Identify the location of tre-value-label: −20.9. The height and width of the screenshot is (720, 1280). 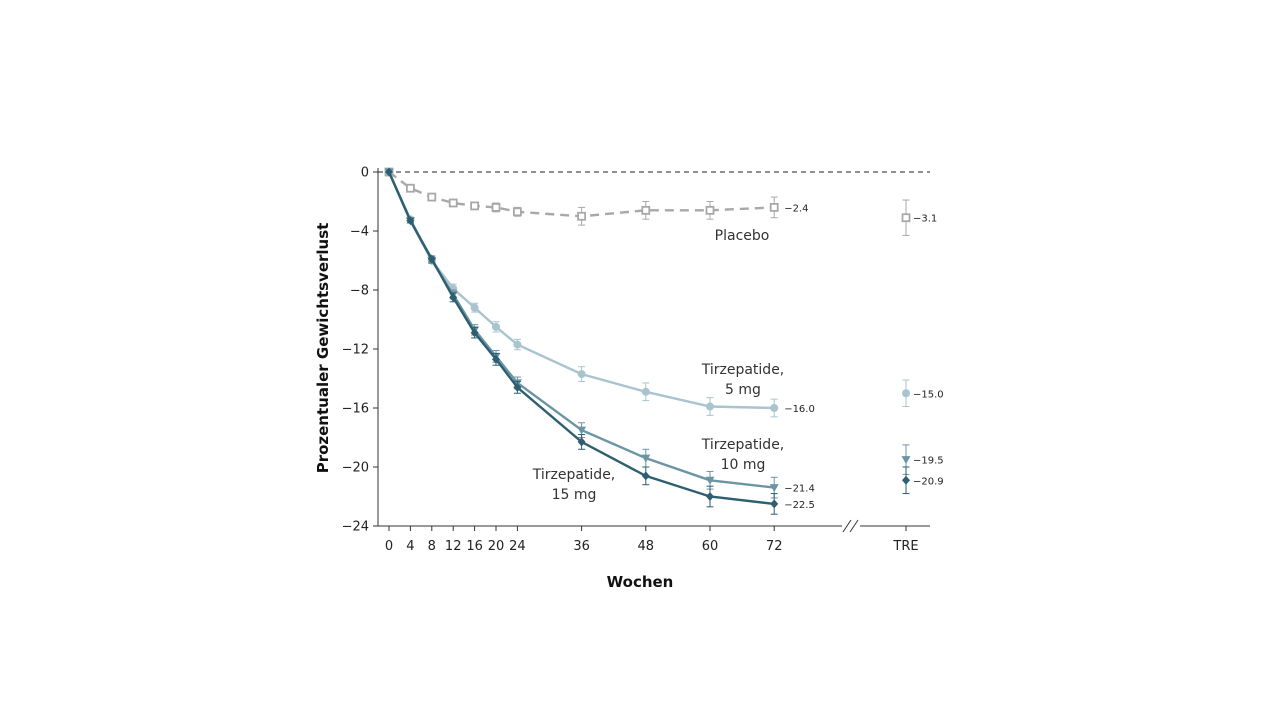
(928, 481).